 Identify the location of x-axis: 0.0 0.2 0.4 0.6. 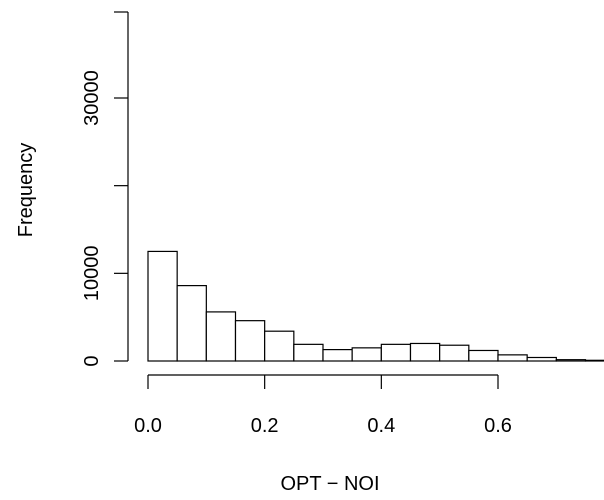
(323, 405).